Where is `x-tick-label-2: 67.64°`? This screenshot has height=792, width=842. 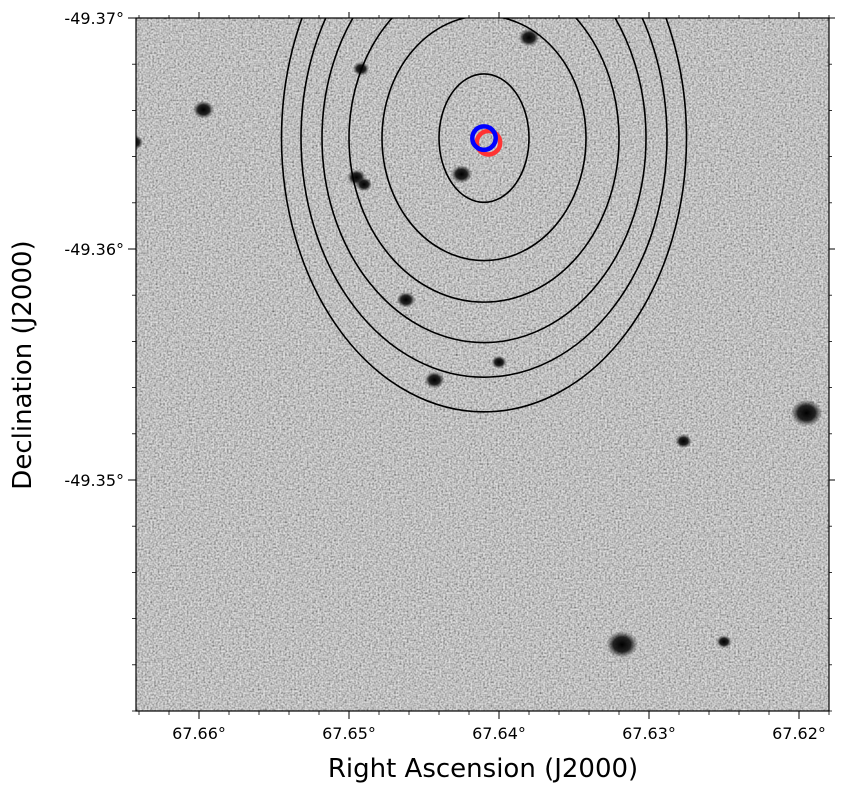 x-tick-label-2: 67.64° is located at coordinates (499, 733).